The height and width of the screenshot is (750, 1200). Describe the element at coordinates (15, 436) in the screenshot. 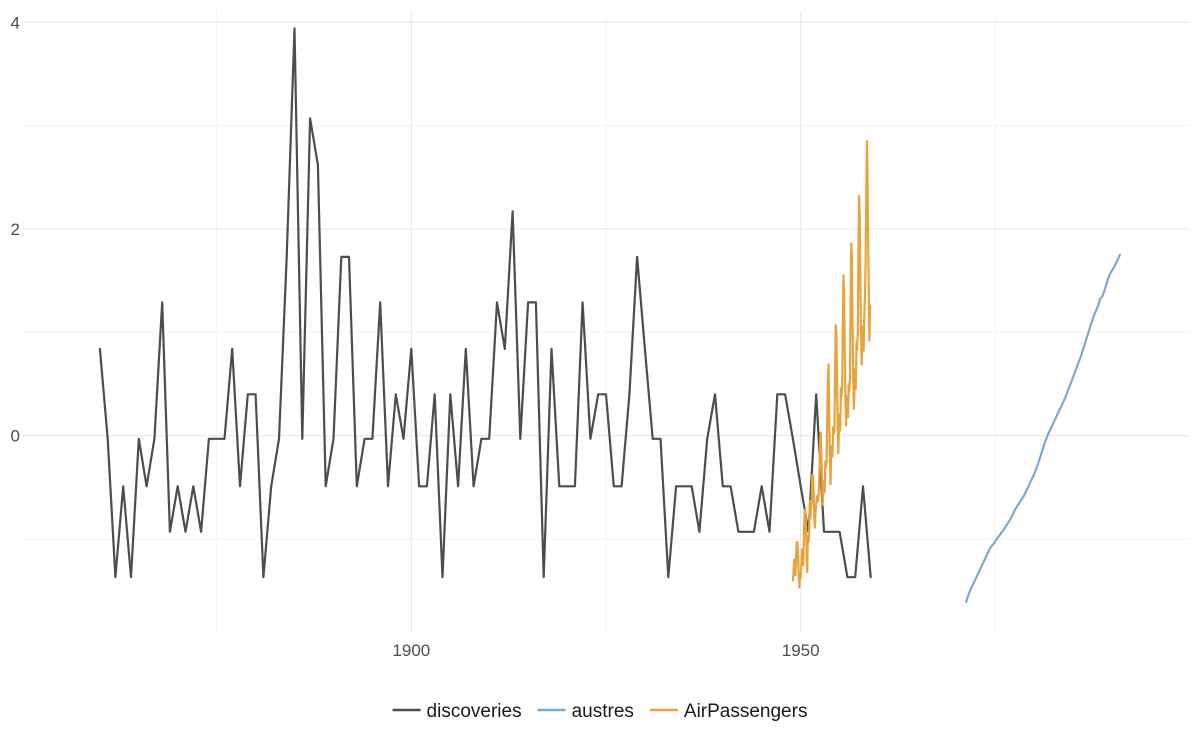

I see `y-tick-label: 0` at that location.